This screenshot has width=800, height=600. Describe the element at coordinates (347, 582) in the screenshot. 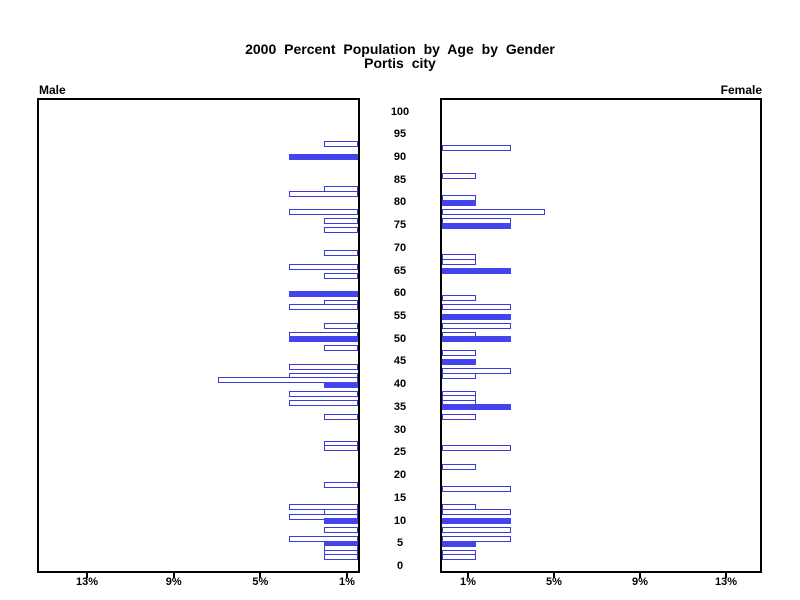

I see `male-pct-axis-tick-label: 1%` at that location.